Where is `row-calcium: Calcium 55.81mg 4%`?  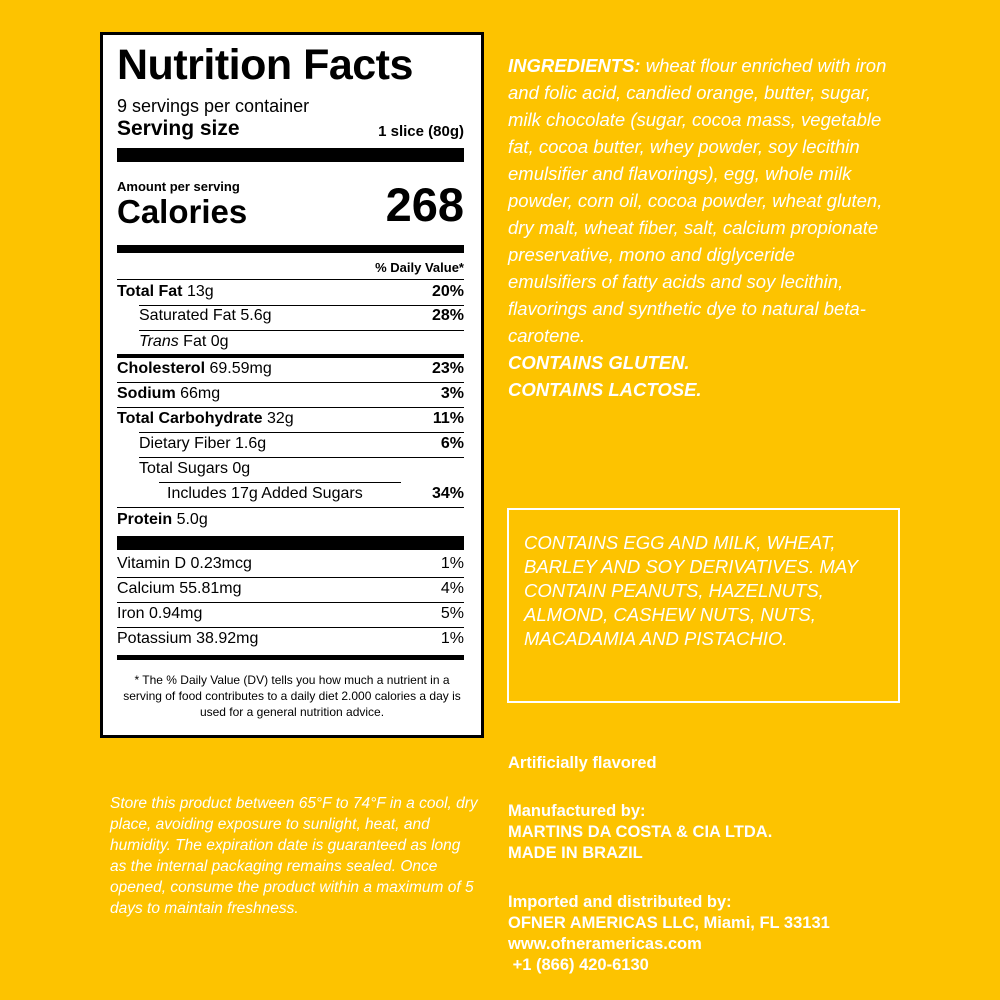
row-calcium: Calcium 55.81mg 4% is located at coordinates (290, 590).